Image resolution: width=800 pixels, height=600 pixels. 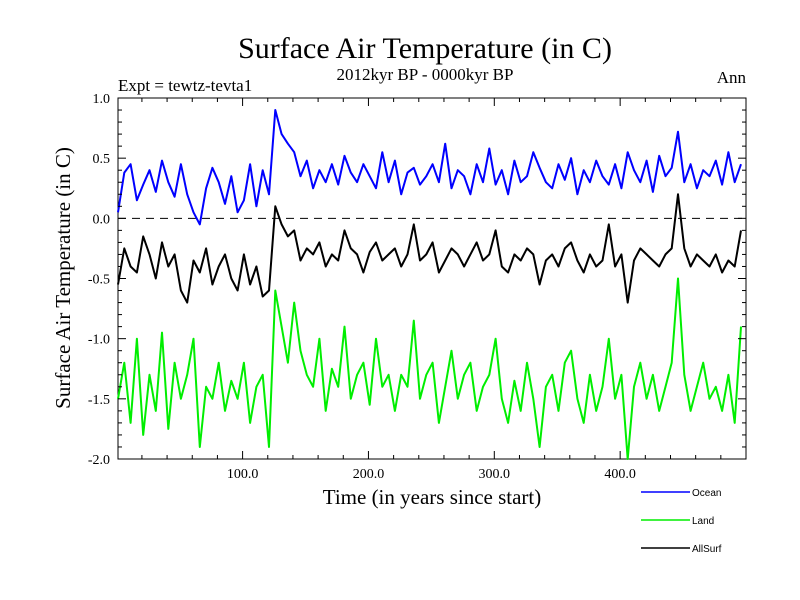 What do you see at coordinates (102, 99) in the screenshot?
I see `y-tick-label: 1.0` at bounding box center [102, 99].